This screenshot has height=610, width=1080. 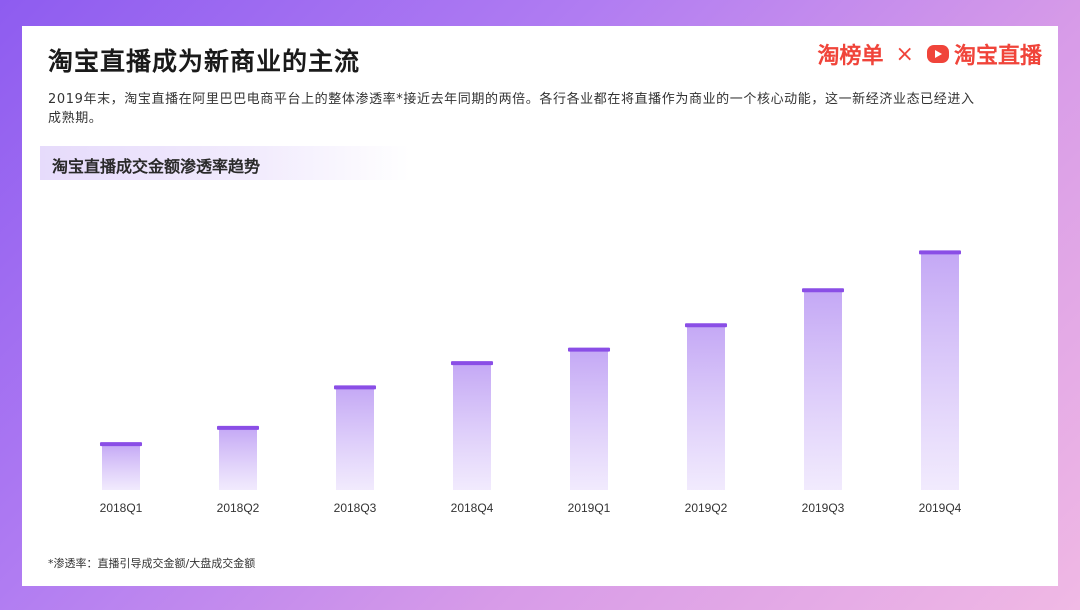 I want to click on bar-cap-2018Q1, so click(x=121, y=444).